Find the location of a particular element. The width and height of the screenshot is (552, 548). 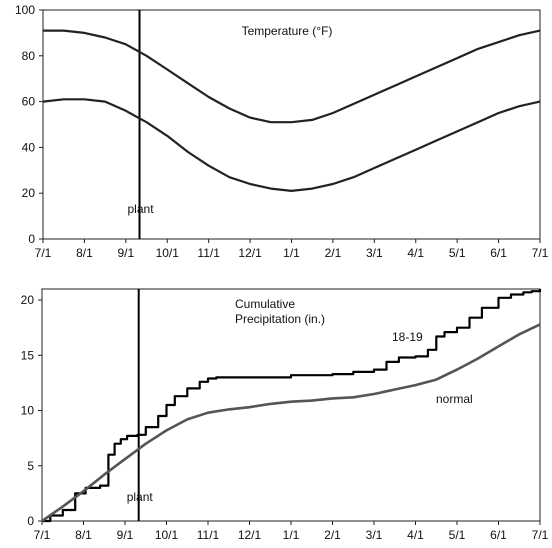

y-tick-label: 80 is located at coordinates (29, 56).